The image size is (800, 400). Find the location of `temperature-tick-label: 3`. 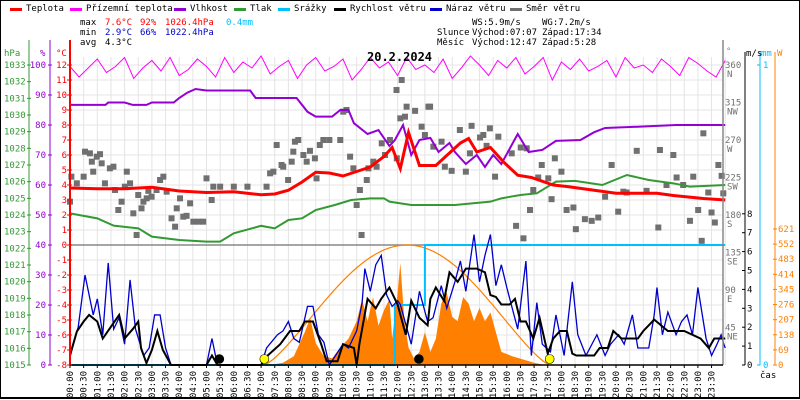

temperature-tick-label: 3 is located at coordinates (64, 201).